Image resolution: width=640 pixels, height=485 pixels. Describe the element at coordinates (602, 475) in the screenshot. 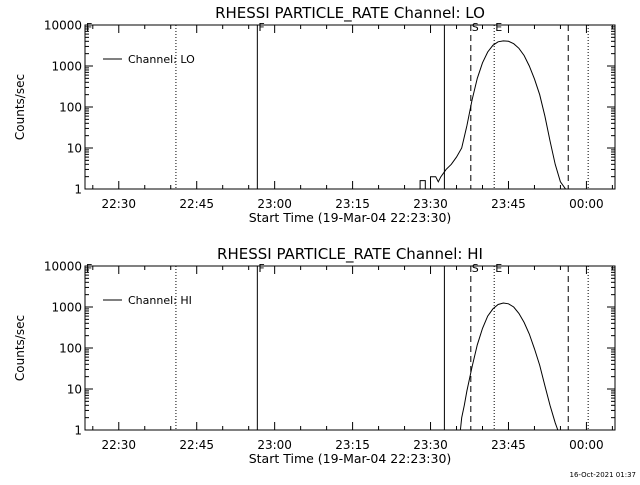

I see `footer-timestamp: 16-Oct-2021 01:37` at that location.